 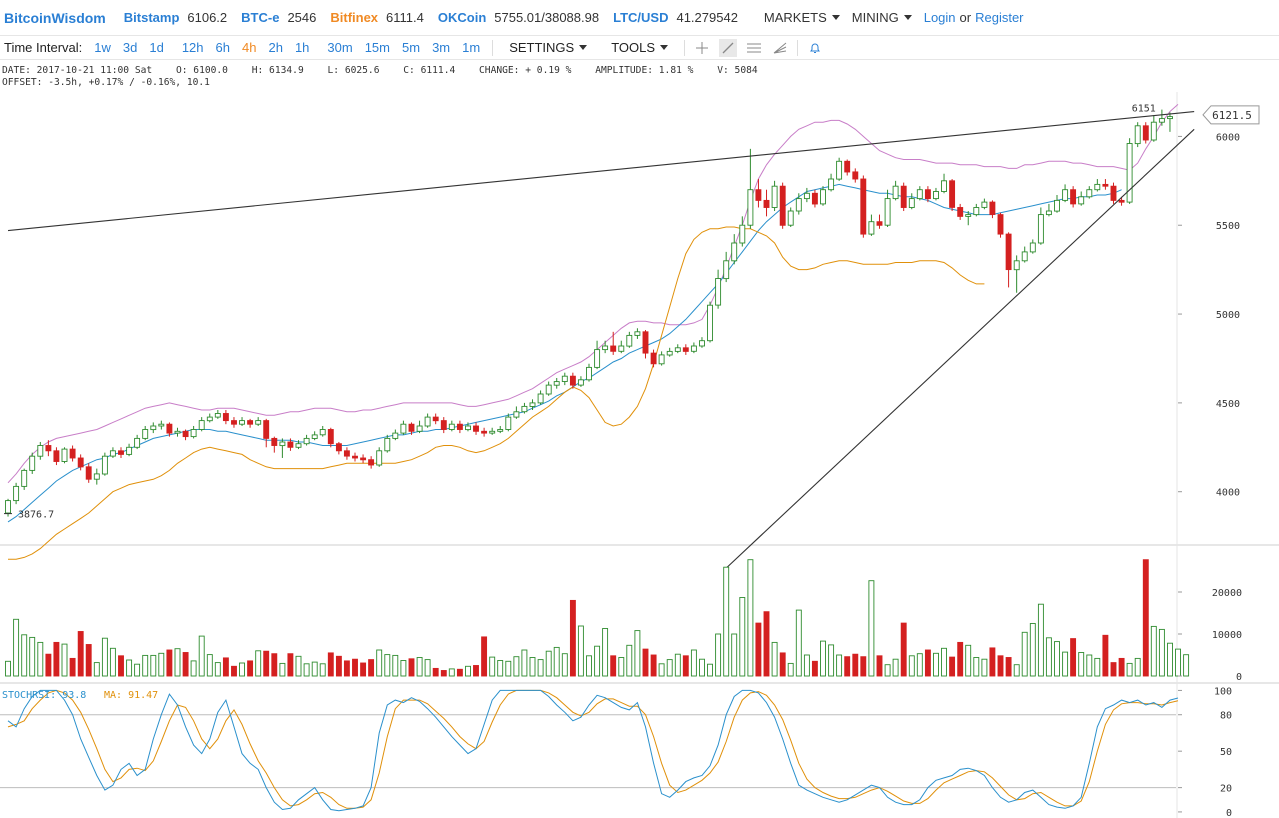 I want to click on login-link: Login, so click(x=939, y=17).